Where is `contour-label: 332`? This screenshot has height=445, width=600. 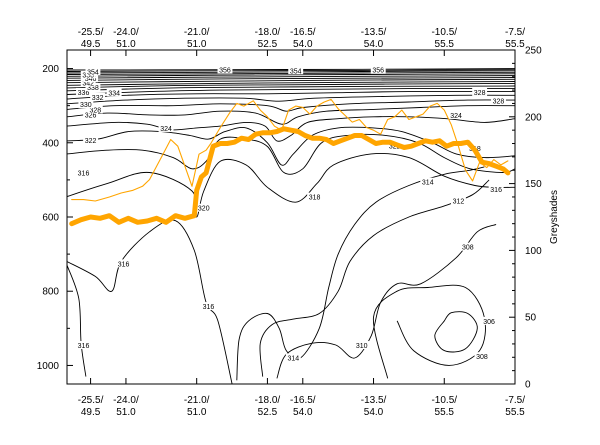
contour-label: 332 is located at coordinates (98, 97).